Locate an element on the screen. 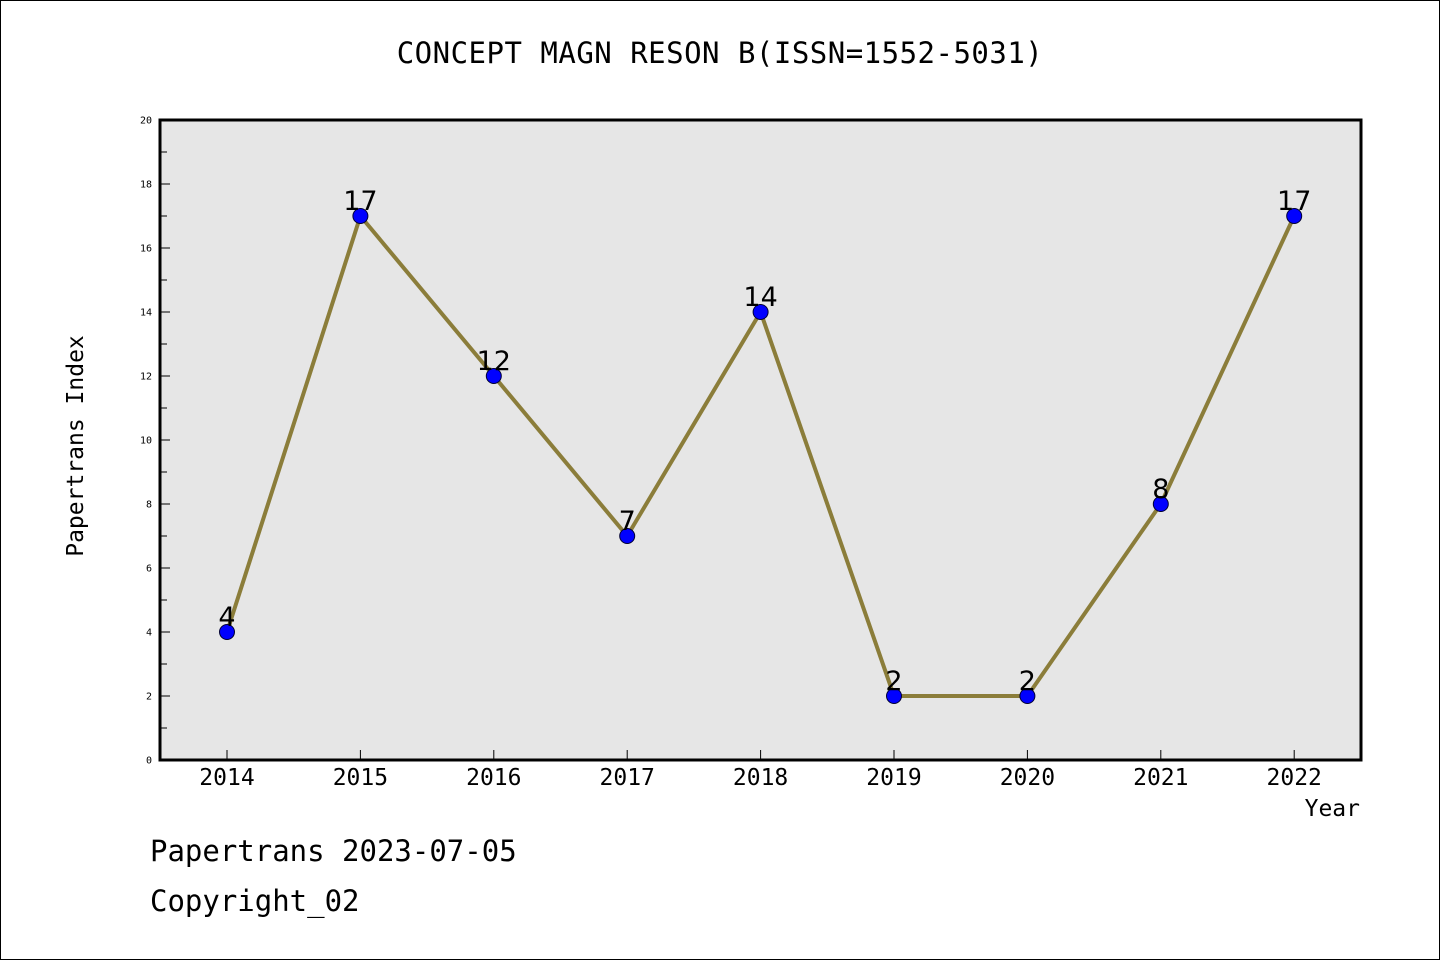 The width and height of the screenshot is (1440, 960). x-tick-label: 2014 is located at coordinates (226, 778).